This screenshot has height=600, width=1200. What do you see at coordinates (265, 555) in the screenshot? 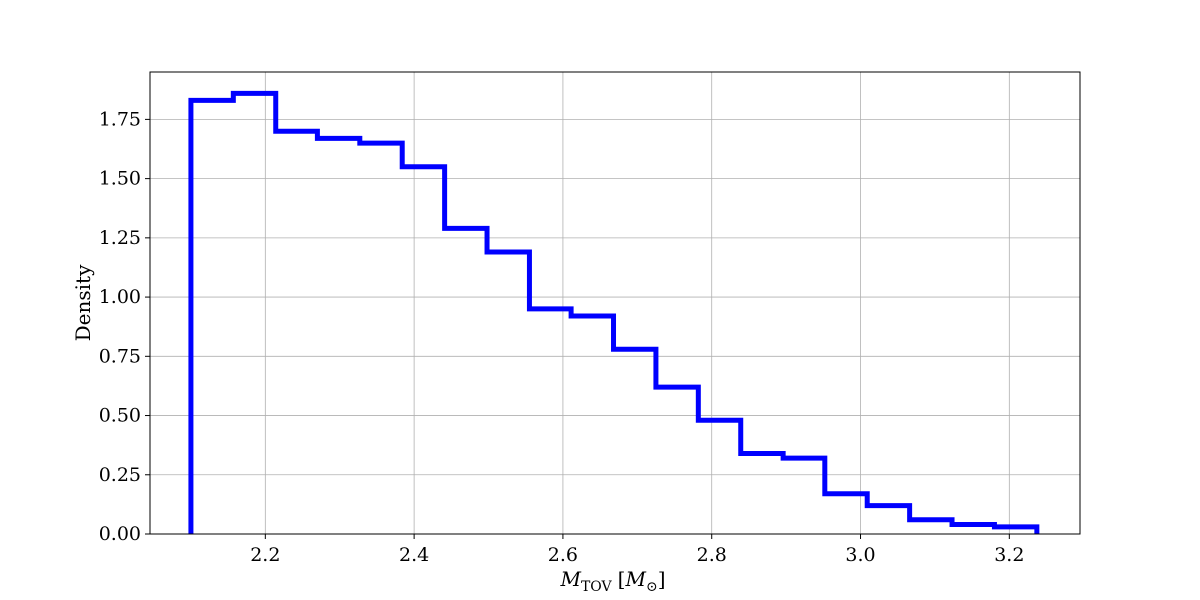
I see `x-tick-label: 2.2` at bounding box center [265, 555].